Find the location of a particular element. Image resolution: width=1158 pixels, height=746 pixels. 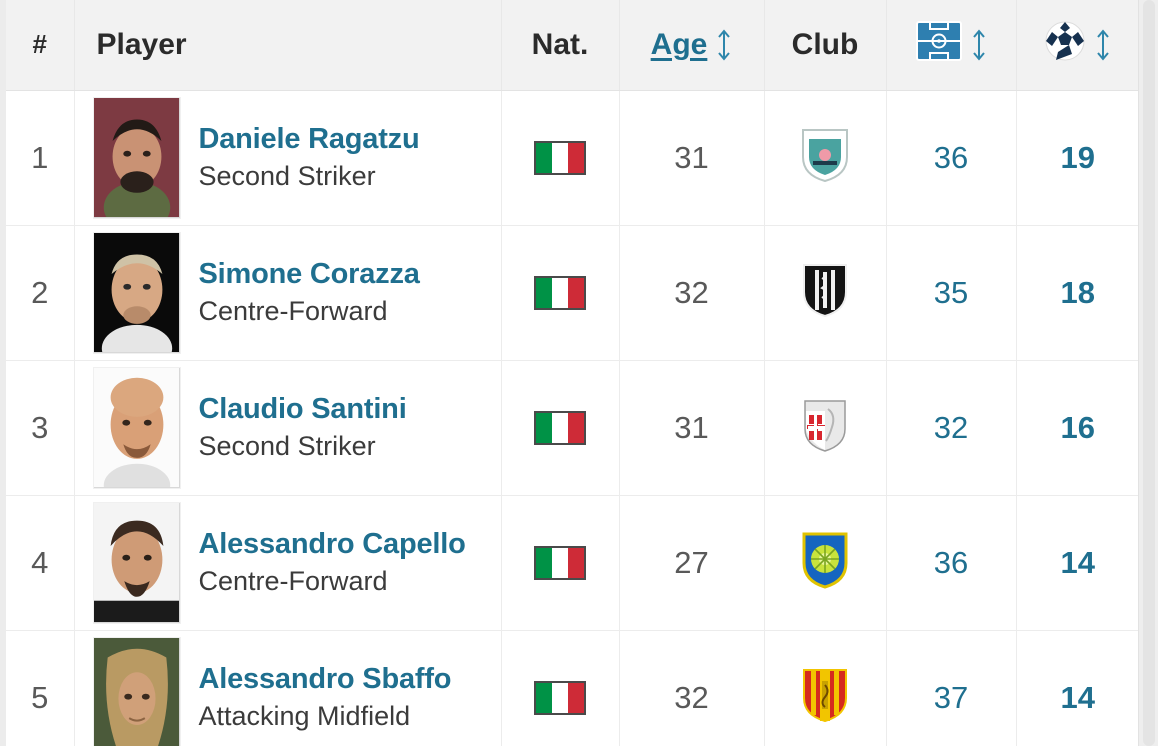

row-rank: 2 is located at coordinates (40, 293).